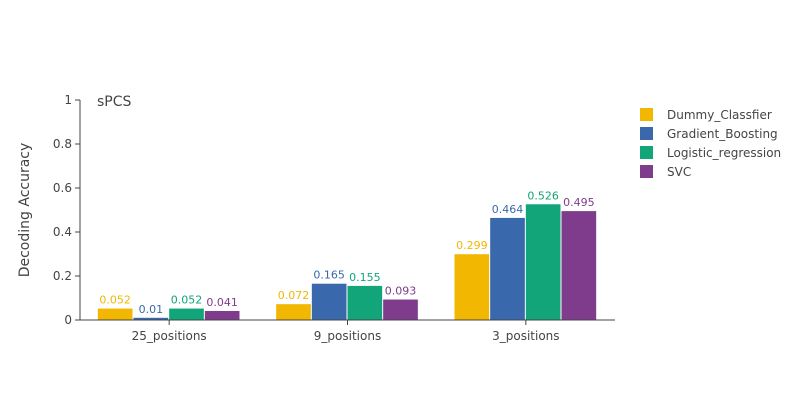 Image resolution: width=800 pixels, height=400 pixels. What do you see at coordinates (115, 300) in the screenshot?
I see `data-label-Dummy_Classfier-25_positions: 0.052` at bounding box center [115, 300].